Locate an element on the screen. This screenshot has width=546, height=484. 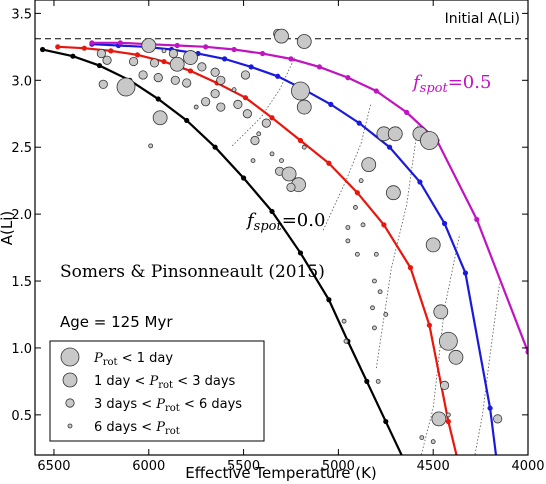
fspot-high-label: fspot=0.5 is located at coordinates (451, 84).